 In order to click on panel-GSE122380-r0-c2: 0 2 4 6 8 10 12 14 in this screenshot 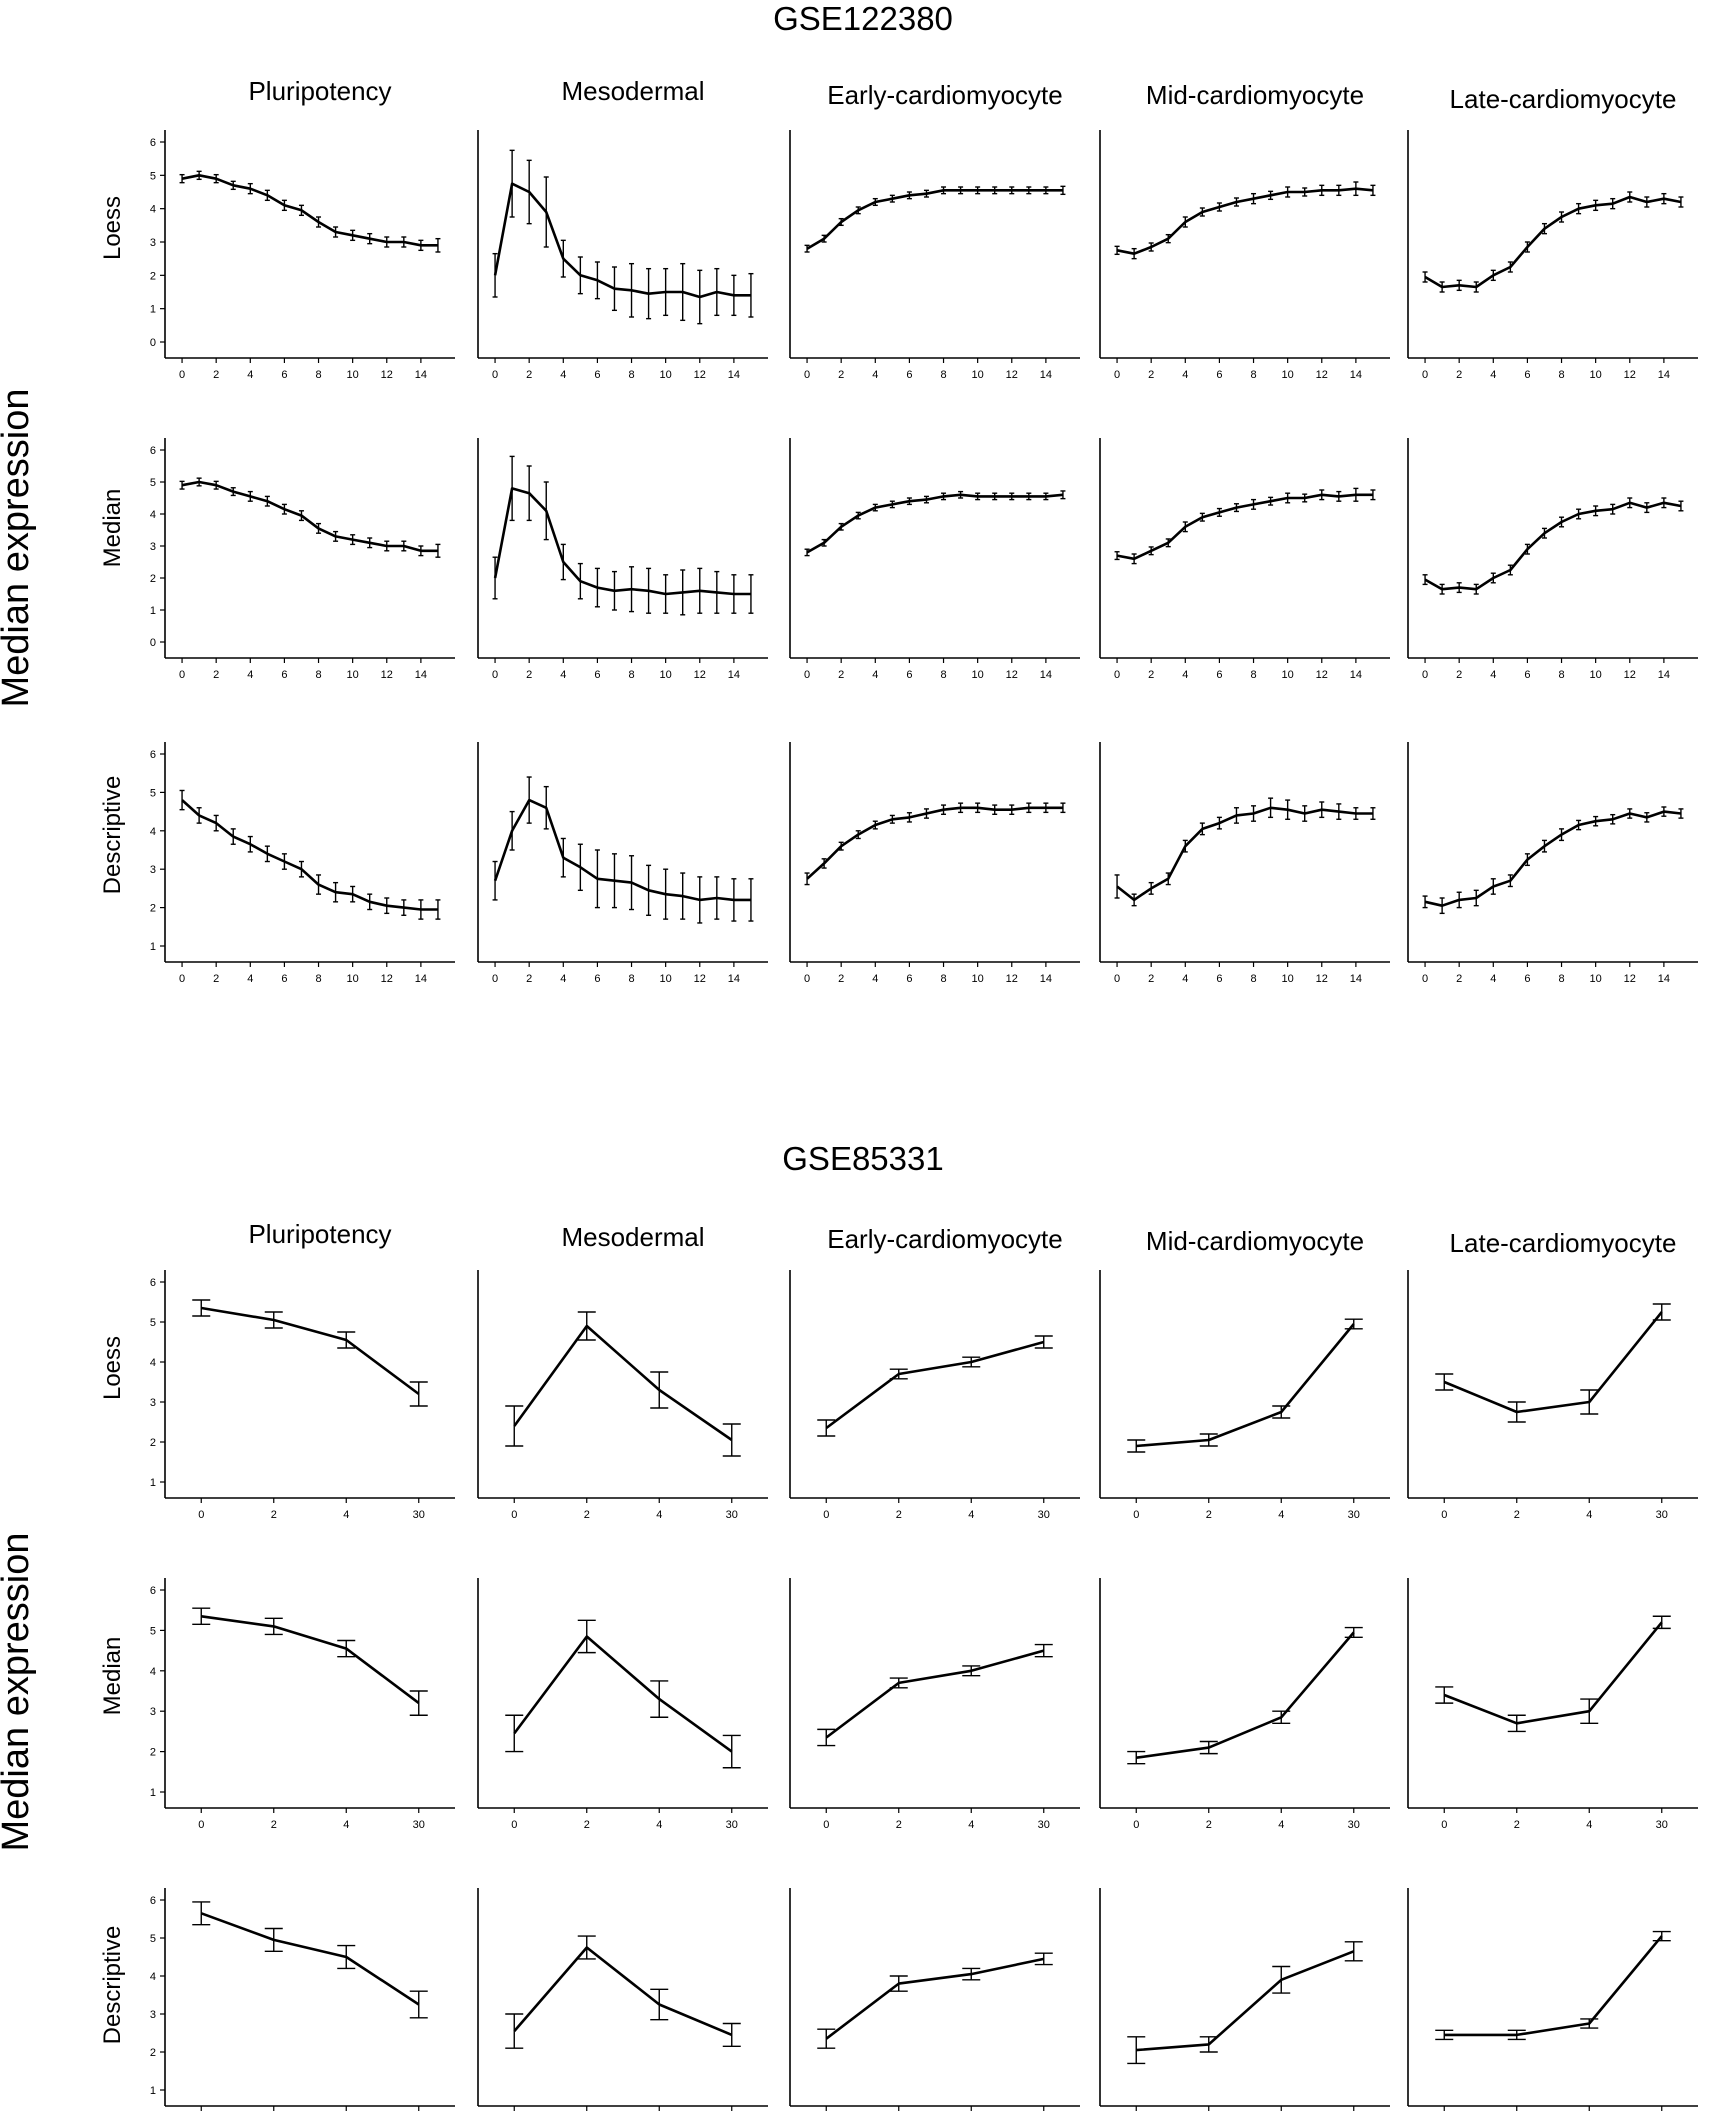, I will do `click(934, 255)`.